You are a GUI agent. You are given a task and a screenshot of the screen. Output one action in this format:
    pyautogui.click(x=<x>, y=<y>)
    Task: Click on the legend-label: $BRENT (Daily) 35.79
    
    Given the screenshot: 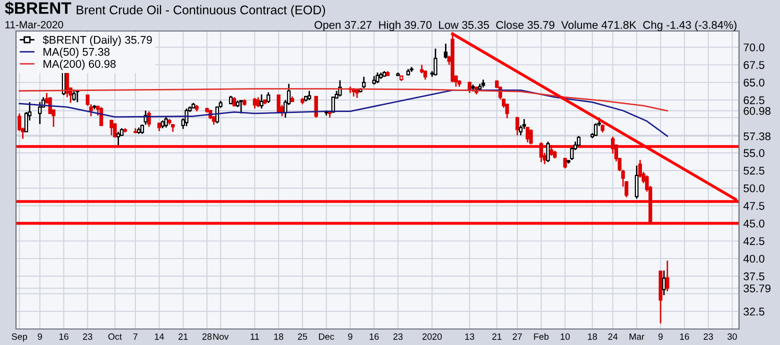 What is the action you would take?
    pyautogui.click(x=97, y=40)
    